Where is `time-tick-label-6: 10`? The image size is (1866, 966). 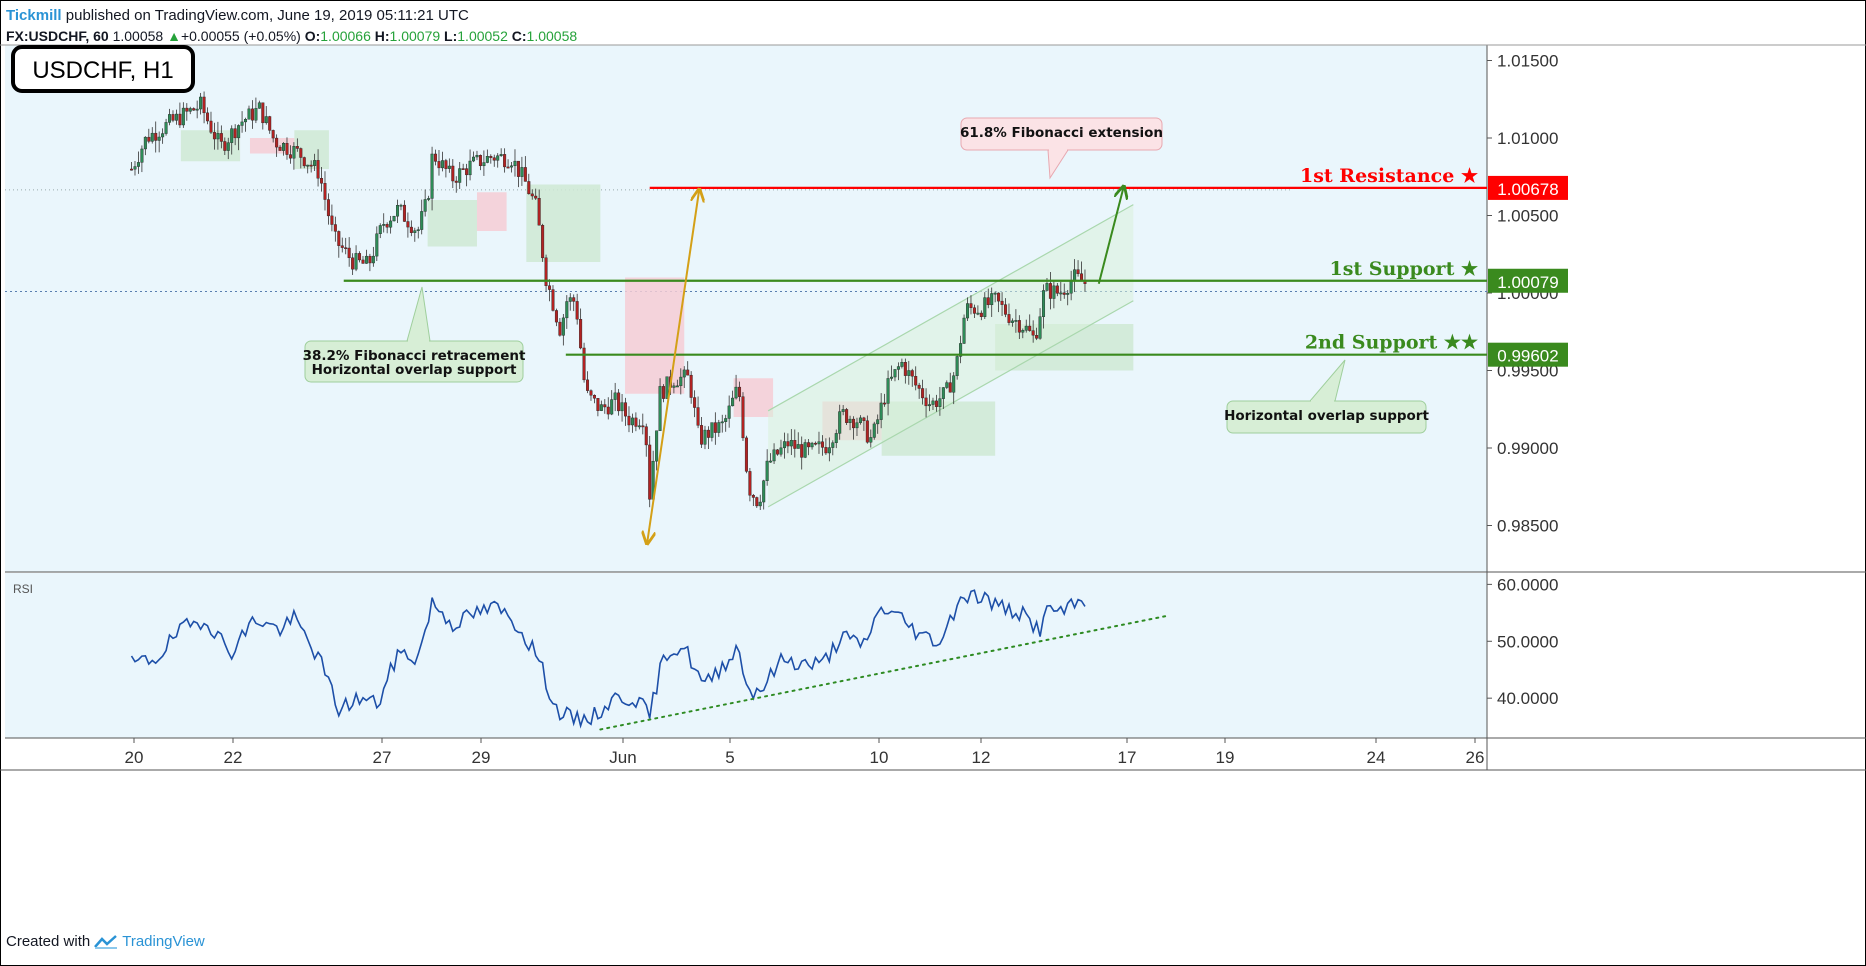
time-tick-label-6: 10 is located at coordinates (879, 757).